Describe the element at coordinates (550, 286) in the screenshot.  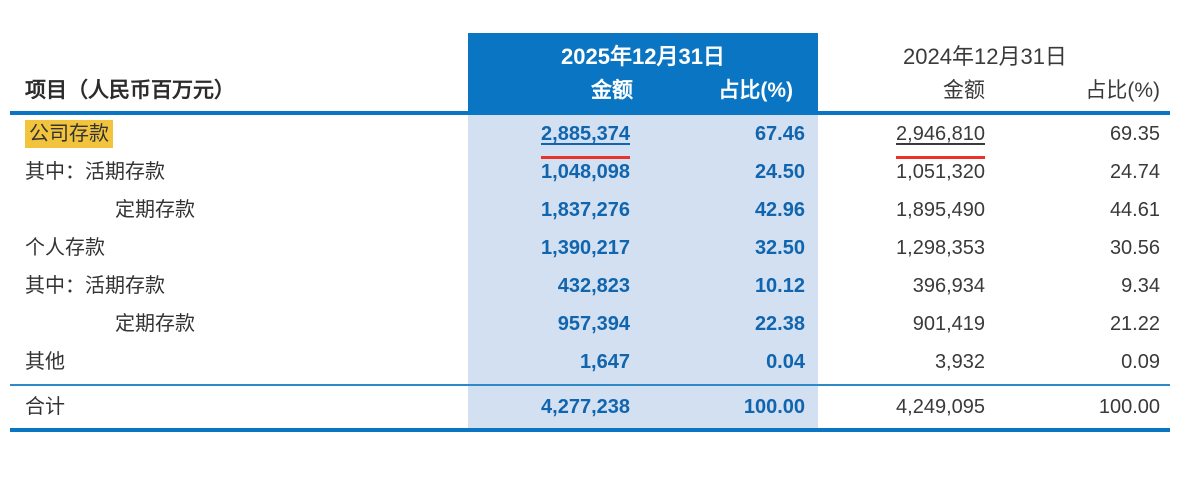
I see `amount-2025-cell: 432,823` at that location.